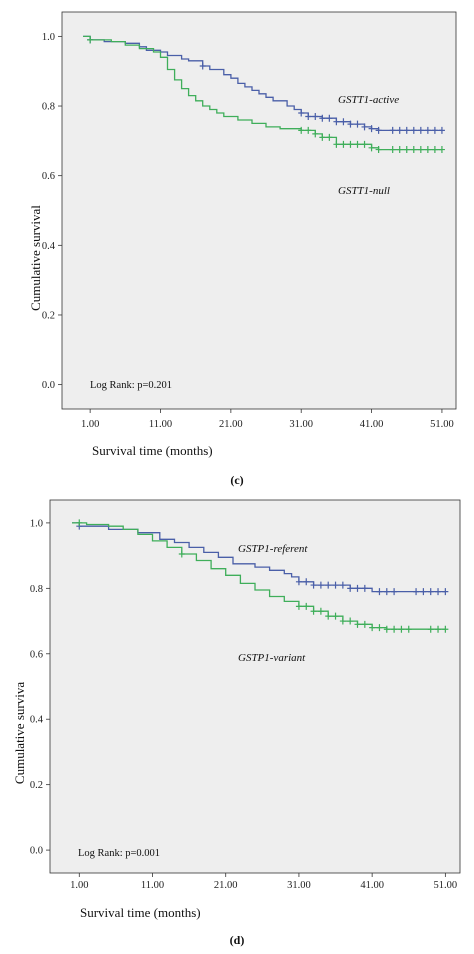 This screenshot has height=954, width=474. What do you see at coordinates (272, 658) in the screenshot?
I see `series-label-gstp1-variant: GSTP1-variant` at bounding box center [272, 658].